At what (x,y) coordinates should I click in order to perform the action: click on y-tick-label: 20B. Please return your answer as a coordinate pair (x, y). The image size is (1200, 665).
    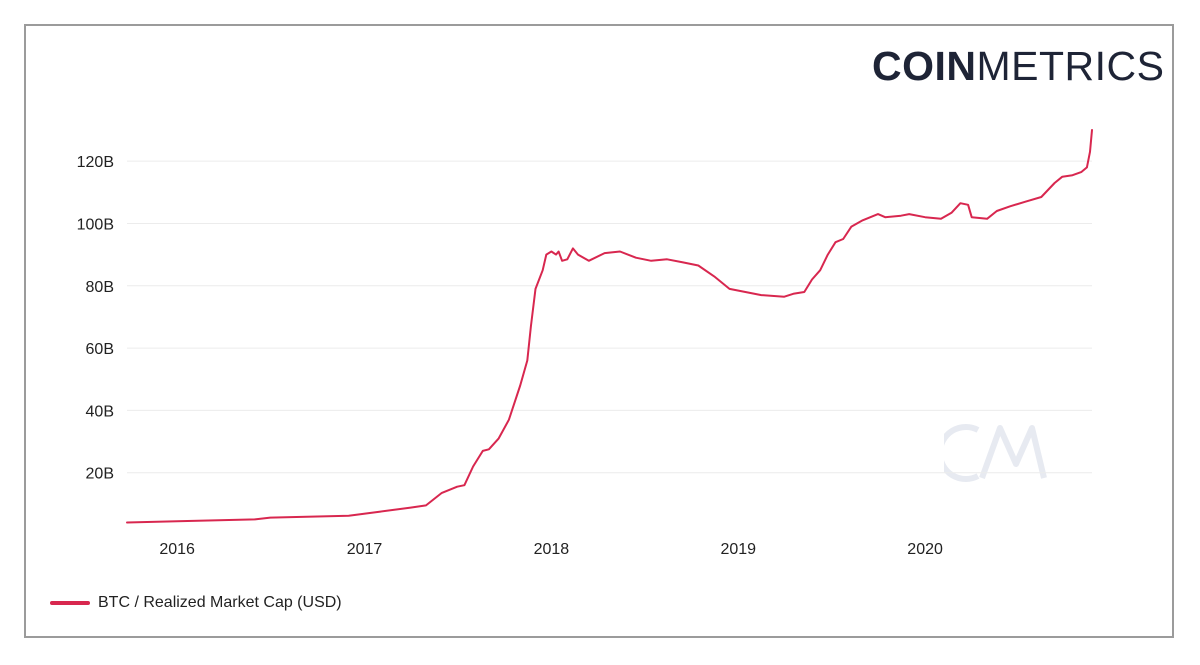
    Looking at the image, I should click on (100, 474).